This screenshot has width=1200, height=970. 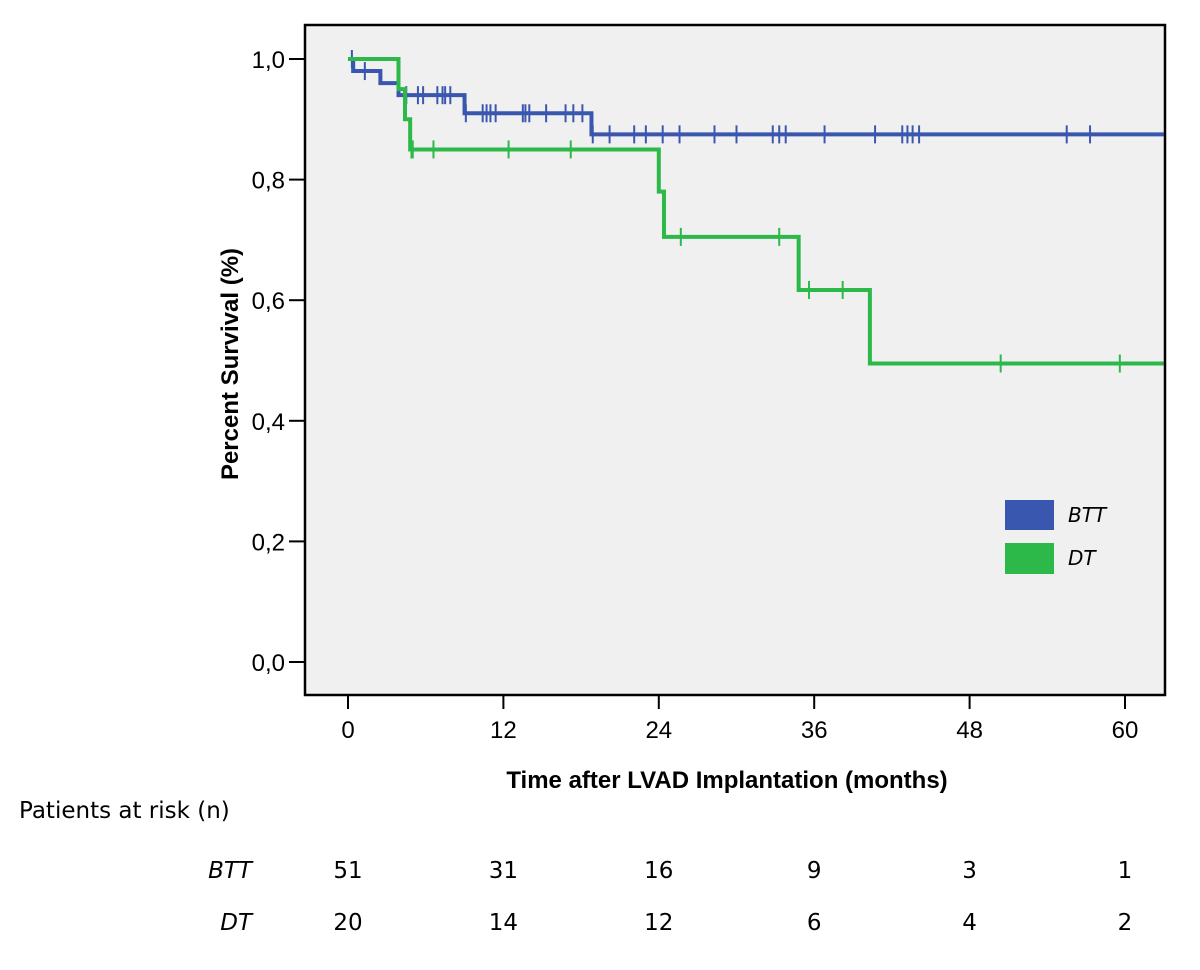 I want to click on risk-count: 16, so click(x=659, y=871).